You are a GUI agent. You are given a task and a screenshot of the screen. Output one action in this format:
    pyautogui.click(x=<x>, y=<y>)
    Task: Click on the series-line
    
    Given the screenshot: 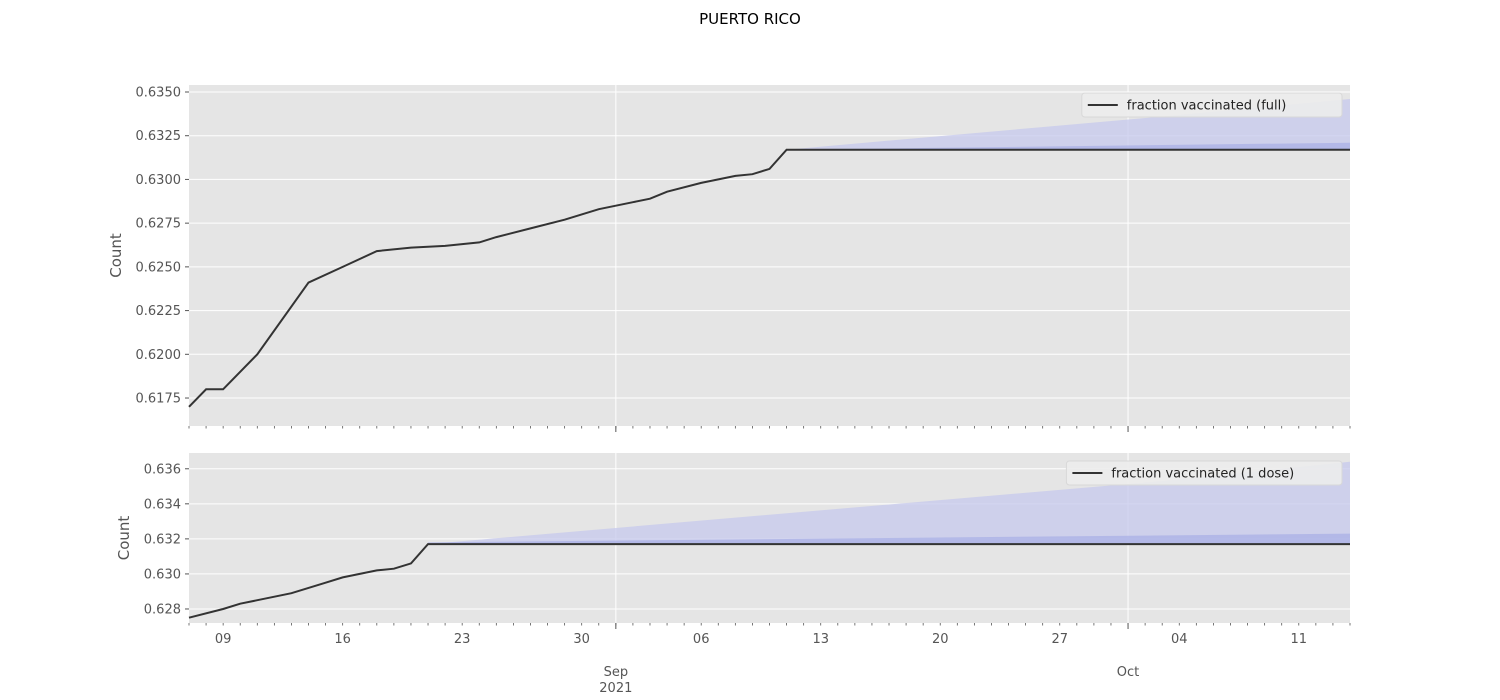 What is the action you would take?
    pyautogui.click(x=769, y=581)
    